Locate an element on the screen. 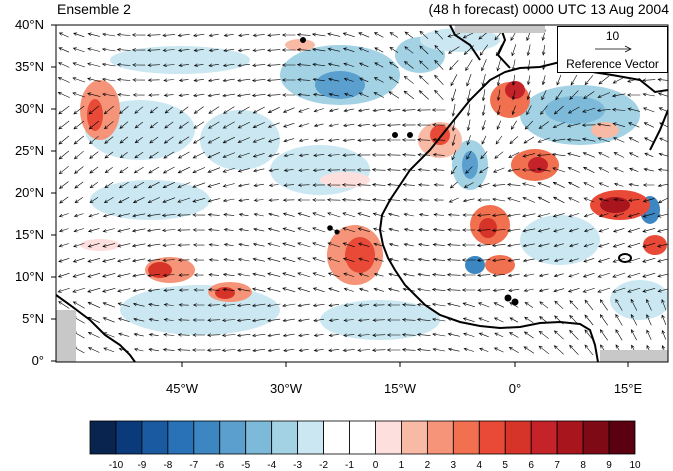 This screenshot has height=471, width=673. reference-arrow-icon is located at coordinates (613, 49).